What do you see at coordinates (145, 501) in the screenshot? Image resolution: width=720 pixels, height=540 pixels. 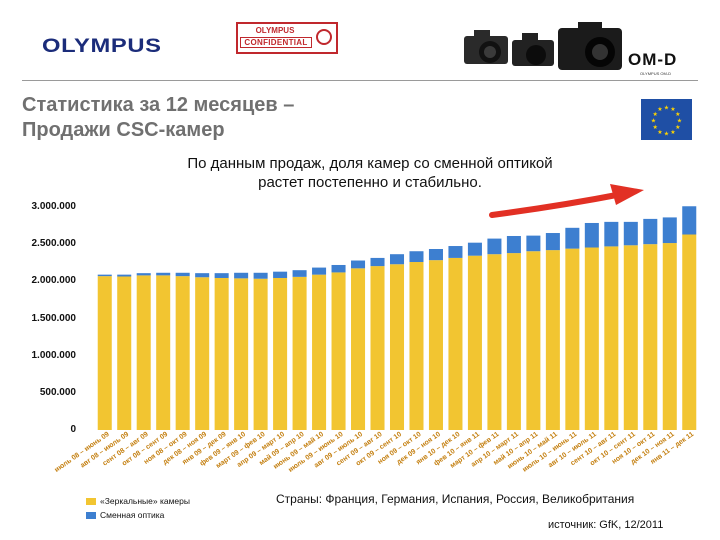 I see `legend-label-dslr: «Зеркальные» камеры` at bounding box center [145, 501].